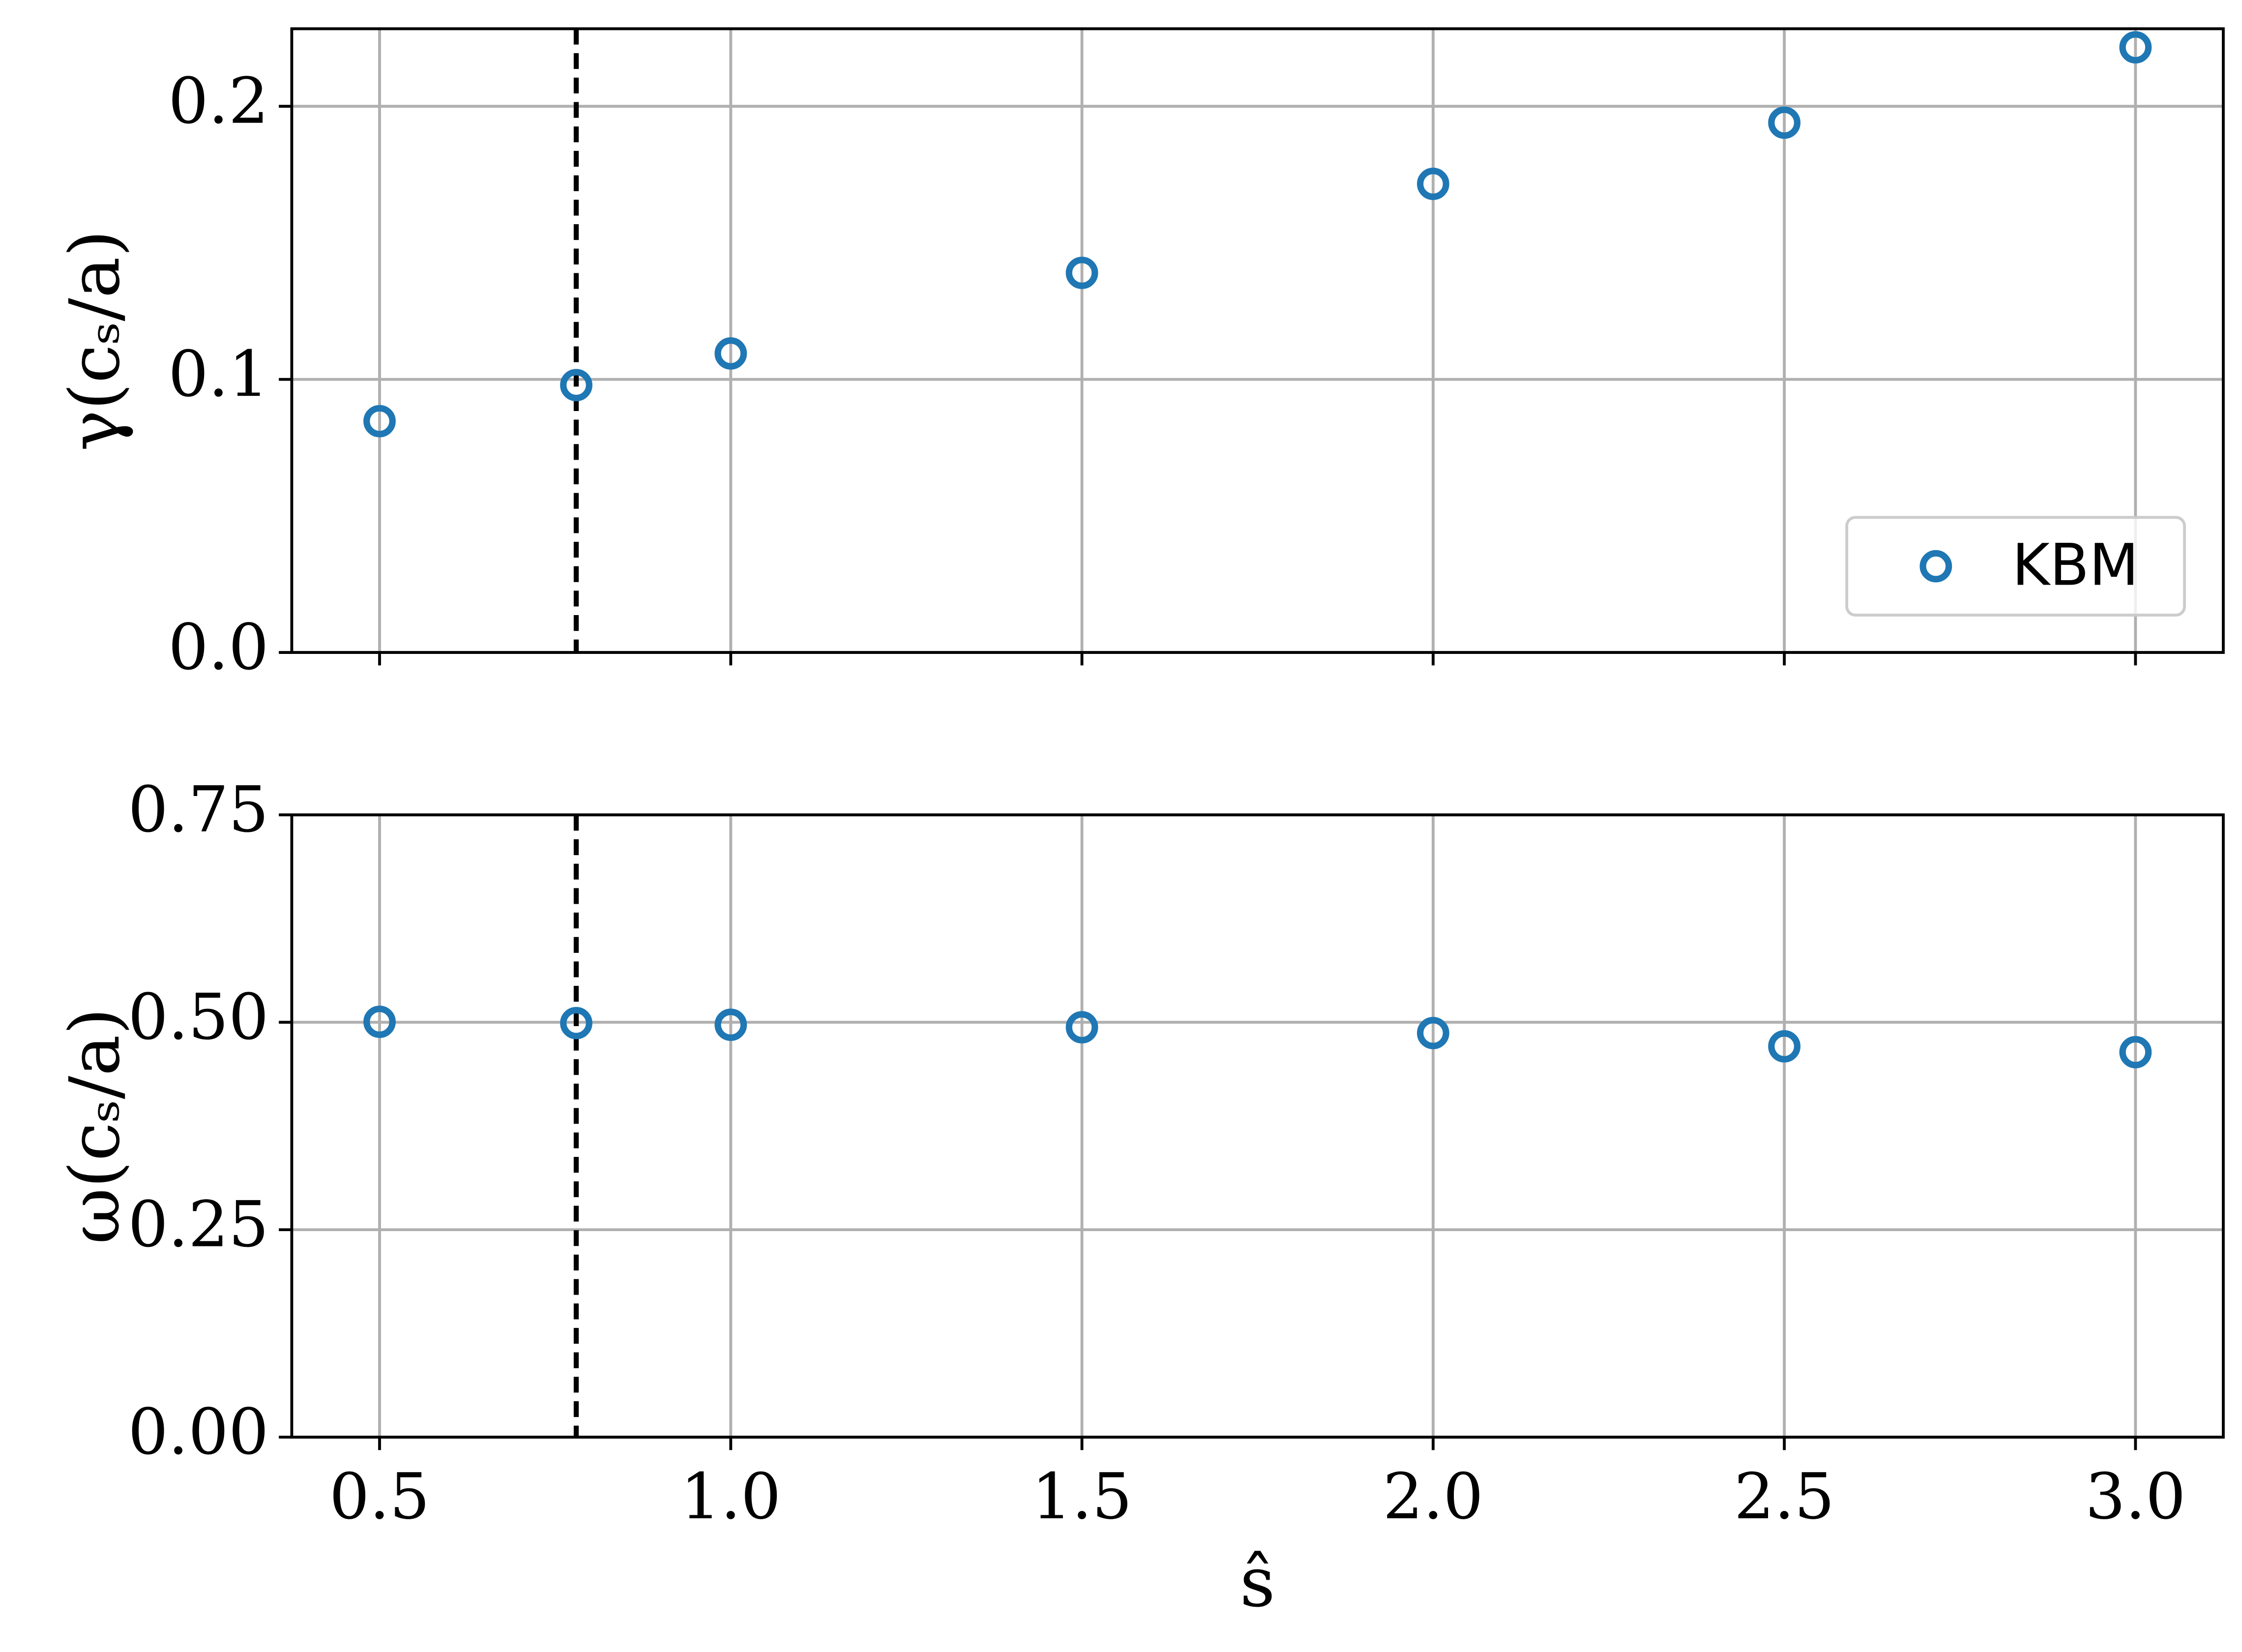 The height and width of the screenshot is (1652, 2242). What do you see at coordinates (198, 1017) in the screenshot?
I see `y-tick-label: 0.50` at bounding box center [198, 1017].